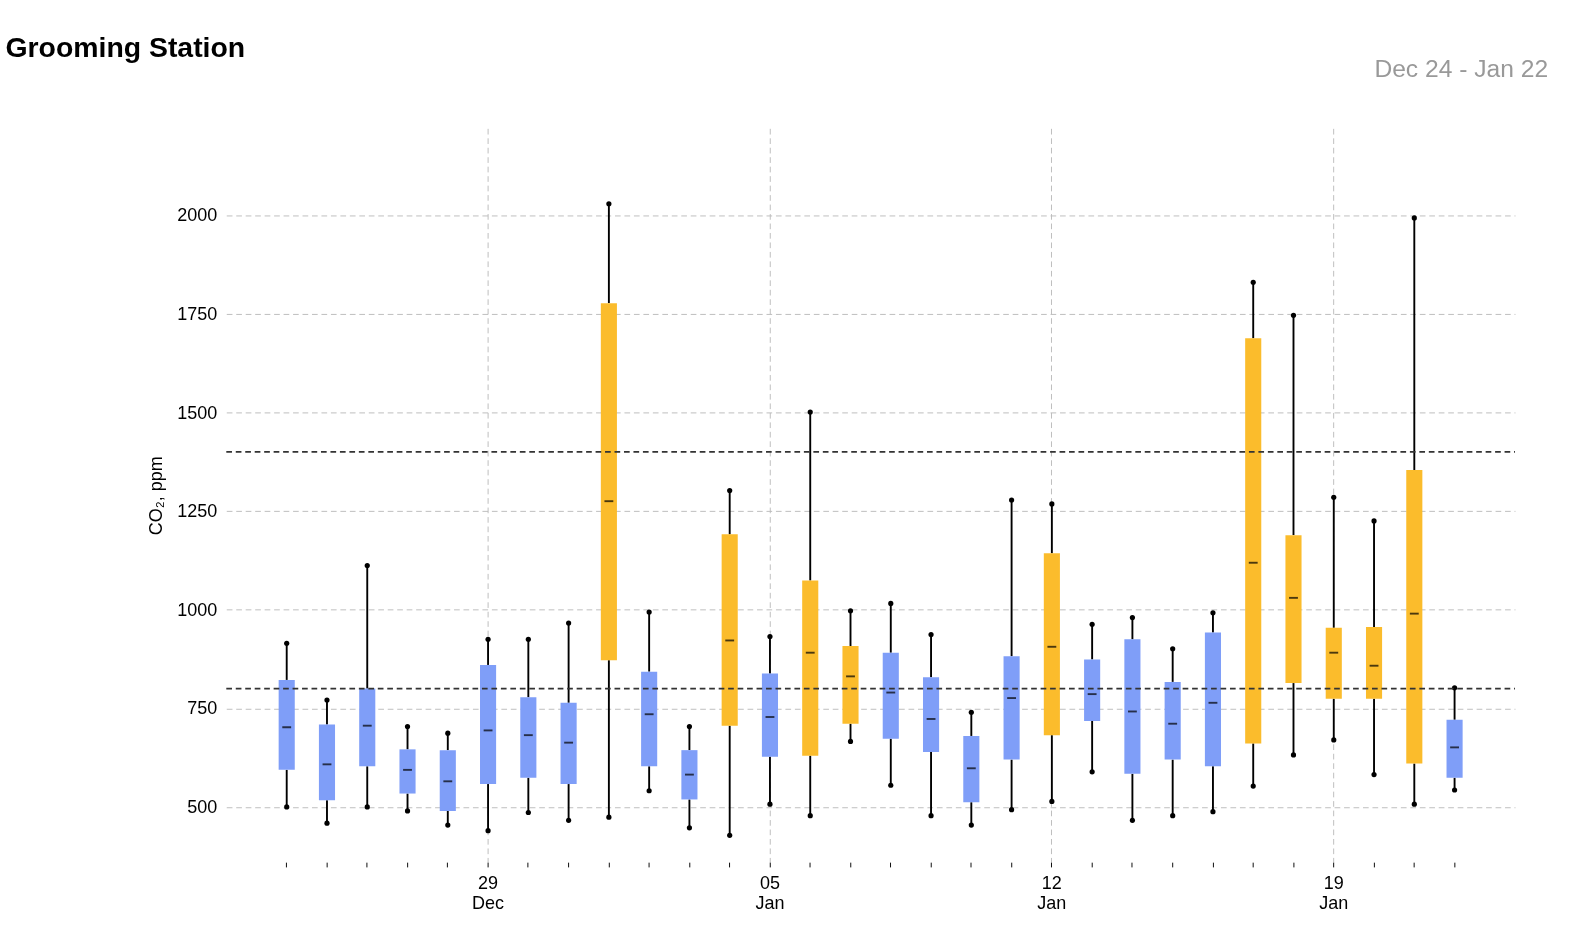  Describe the element at coordinates (156, 496) in the screenshot. I see `y-axis-title: CO₂, ppm` at that location.